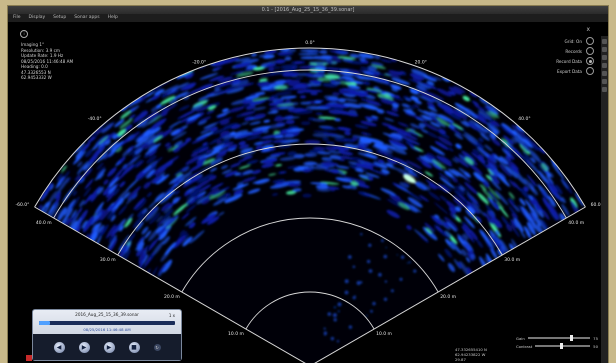 This screenshot has width=616, height=363. Describe the element at coordinates (595, 346) in the screenshot. I see `contrast-value: 50` at that location.